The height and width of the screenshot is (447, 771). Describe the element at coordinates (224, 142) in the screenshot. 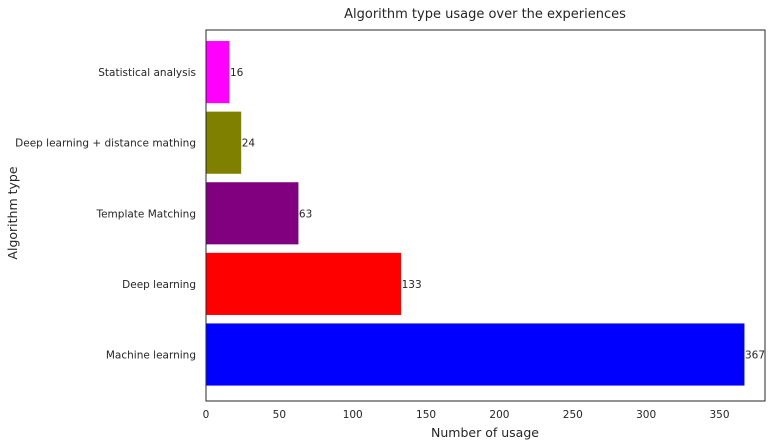

I see `bar-deep-learning-distance-mathing` at that location.